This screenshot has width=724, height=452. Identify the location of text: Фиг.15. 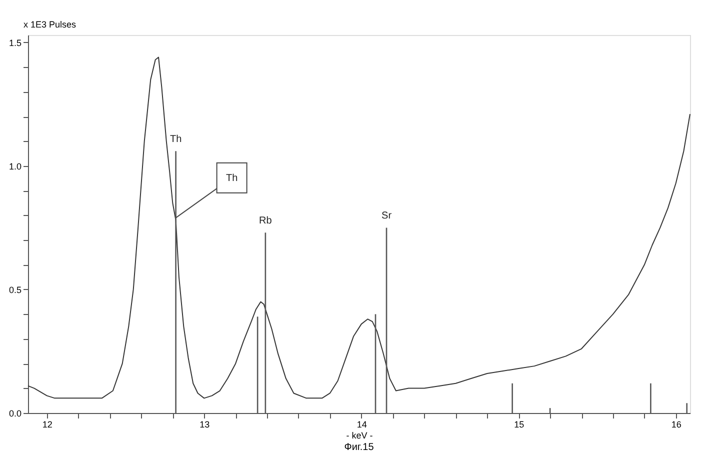
(359, 447).